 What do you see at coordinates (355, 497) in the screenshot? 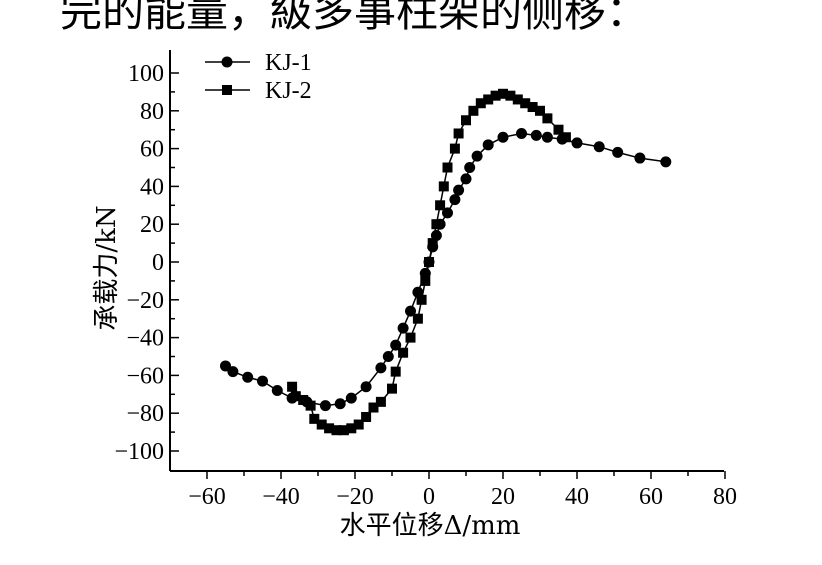
I see `x-tick-label: −20` at bounding box center [355, 497].